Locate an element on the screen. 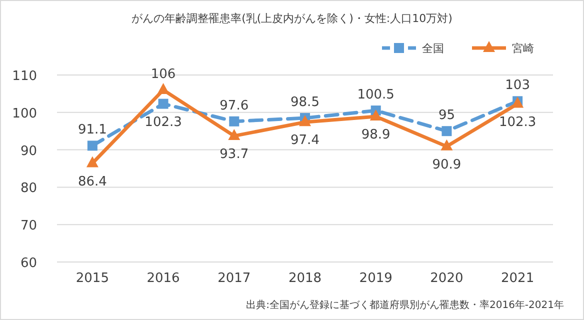 The width and height of the screenshot is (584, 320). xtick: 2019 is located at coordinates (375, 278).